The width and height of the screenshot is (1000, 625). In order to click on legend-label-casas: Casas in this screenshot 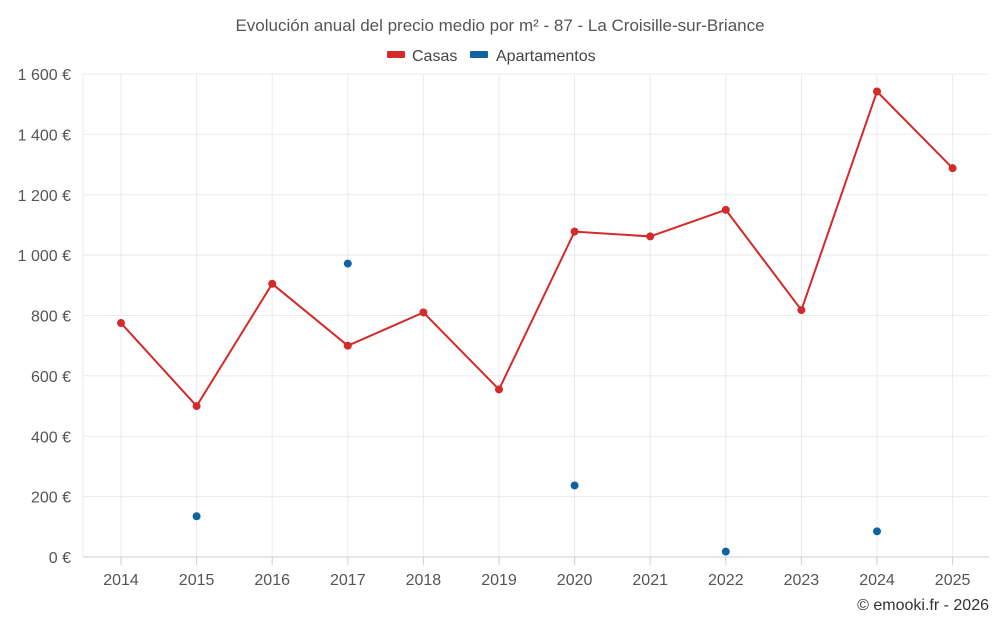, I will do `click(434, 56)`.